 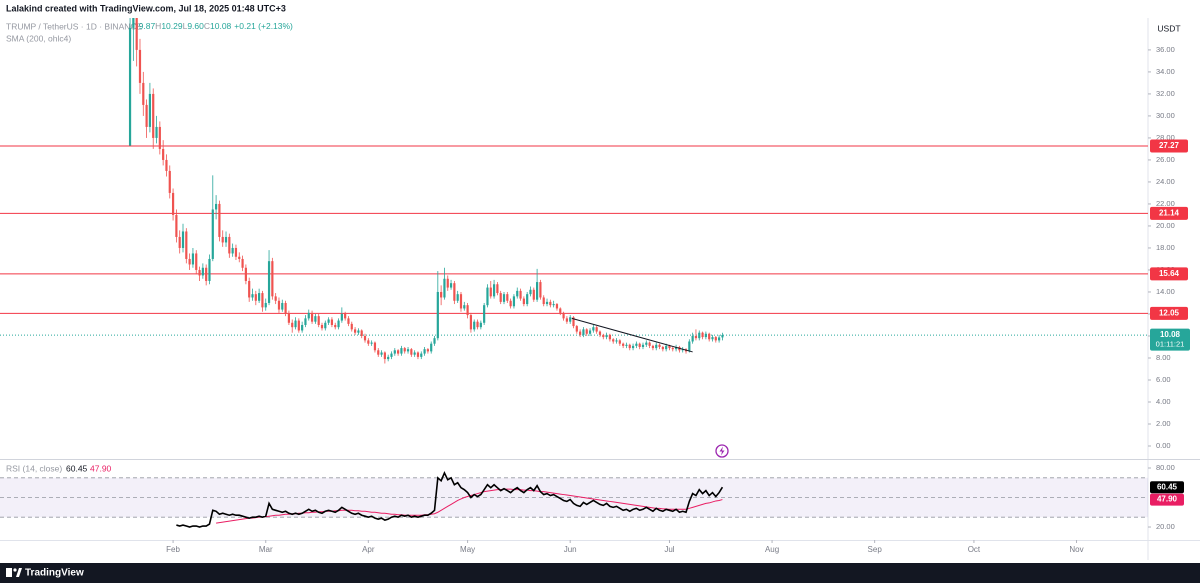 I want to click on level-label: 27.27, so click(x=1169, y=145).